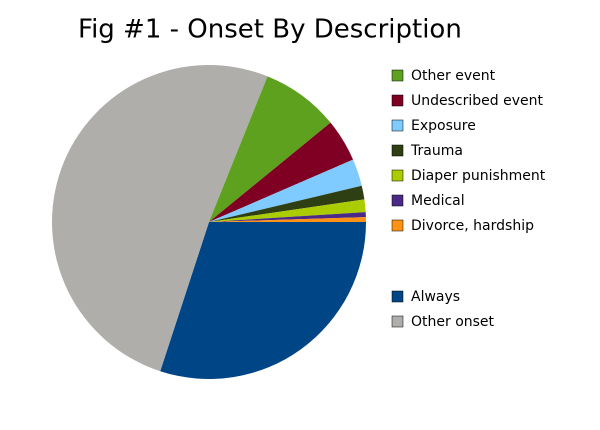 Image resolution: width=600 pixels, height=430 pixels. I want to click on legend-label: Trauma, so click(436, 151).